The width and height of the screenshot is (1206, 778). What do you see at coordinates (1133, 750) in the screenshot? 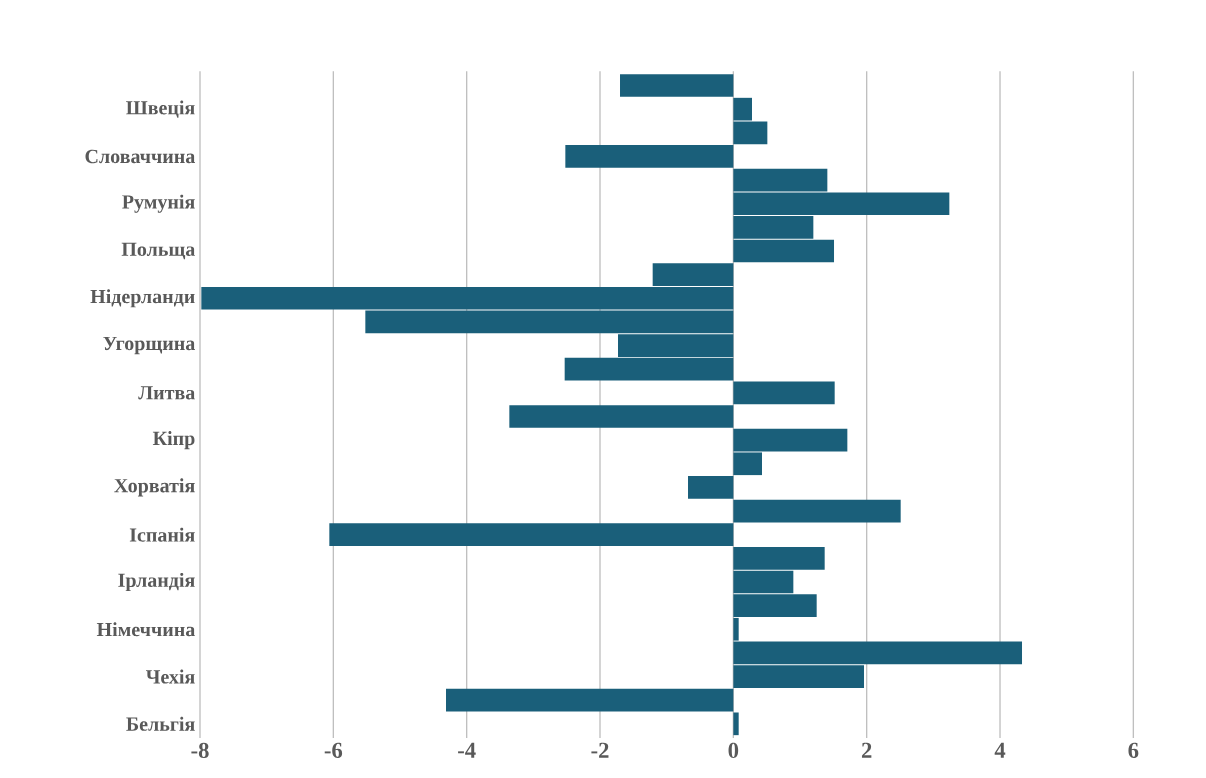
I see `x-tick-label: 6` at bounding box center [1133, 750].